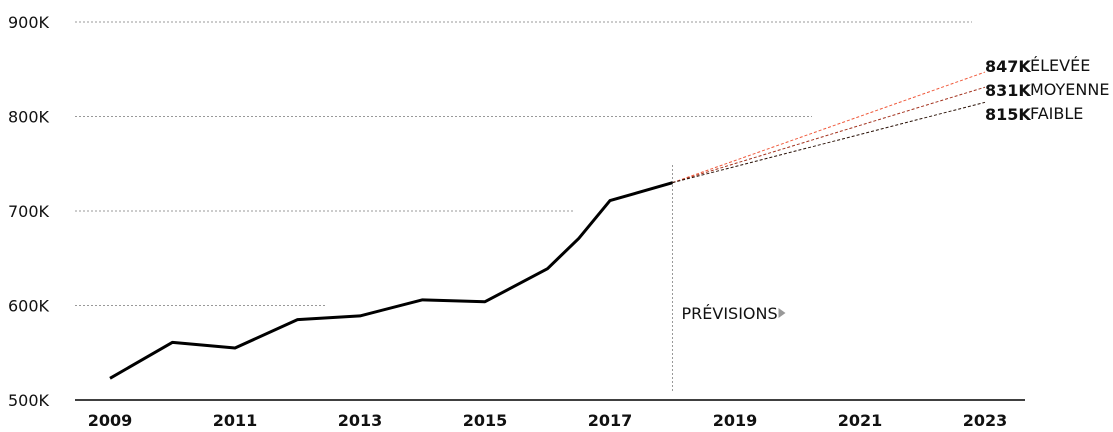 The height and width of the screenshot is (432, 1113). Describe the element at coordinates (860, 420) in the screenshot. I see `x-tick-label: 2021` at that location.